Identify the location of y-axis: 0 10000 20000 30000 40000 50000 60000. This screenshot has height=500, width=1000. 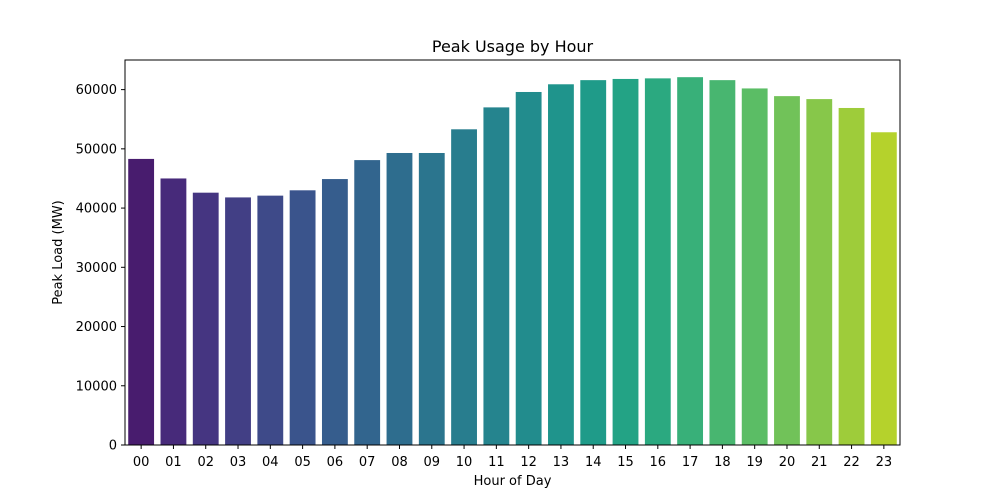
(100, 268).